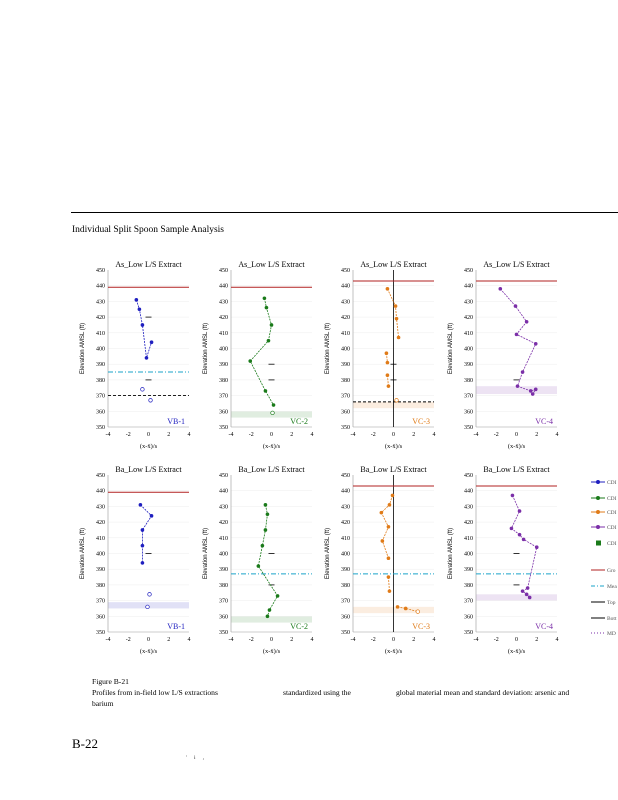 This screenshot has height=800, width=618. What do you see at coordinates (417, 611) in the screenshot?
I see `open-data-point` at bounding box center [417, 611].